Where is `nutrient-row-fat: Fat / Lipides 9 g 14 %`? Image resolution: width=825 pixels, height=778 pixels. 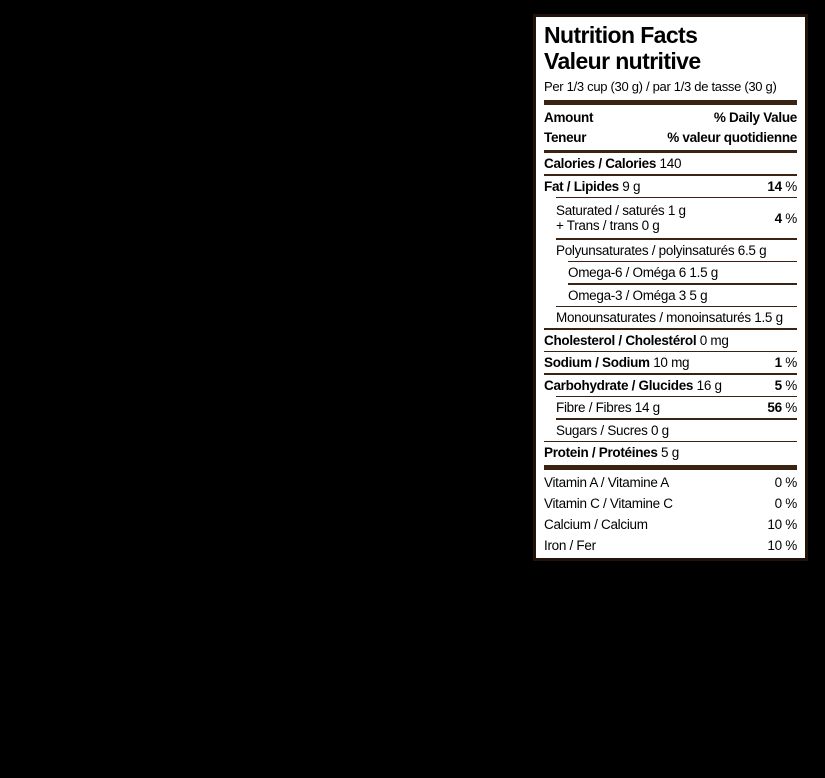
nutrient-row-fat: Fat / Lipides 9 g 14 % is located at coordinates (670, 186).